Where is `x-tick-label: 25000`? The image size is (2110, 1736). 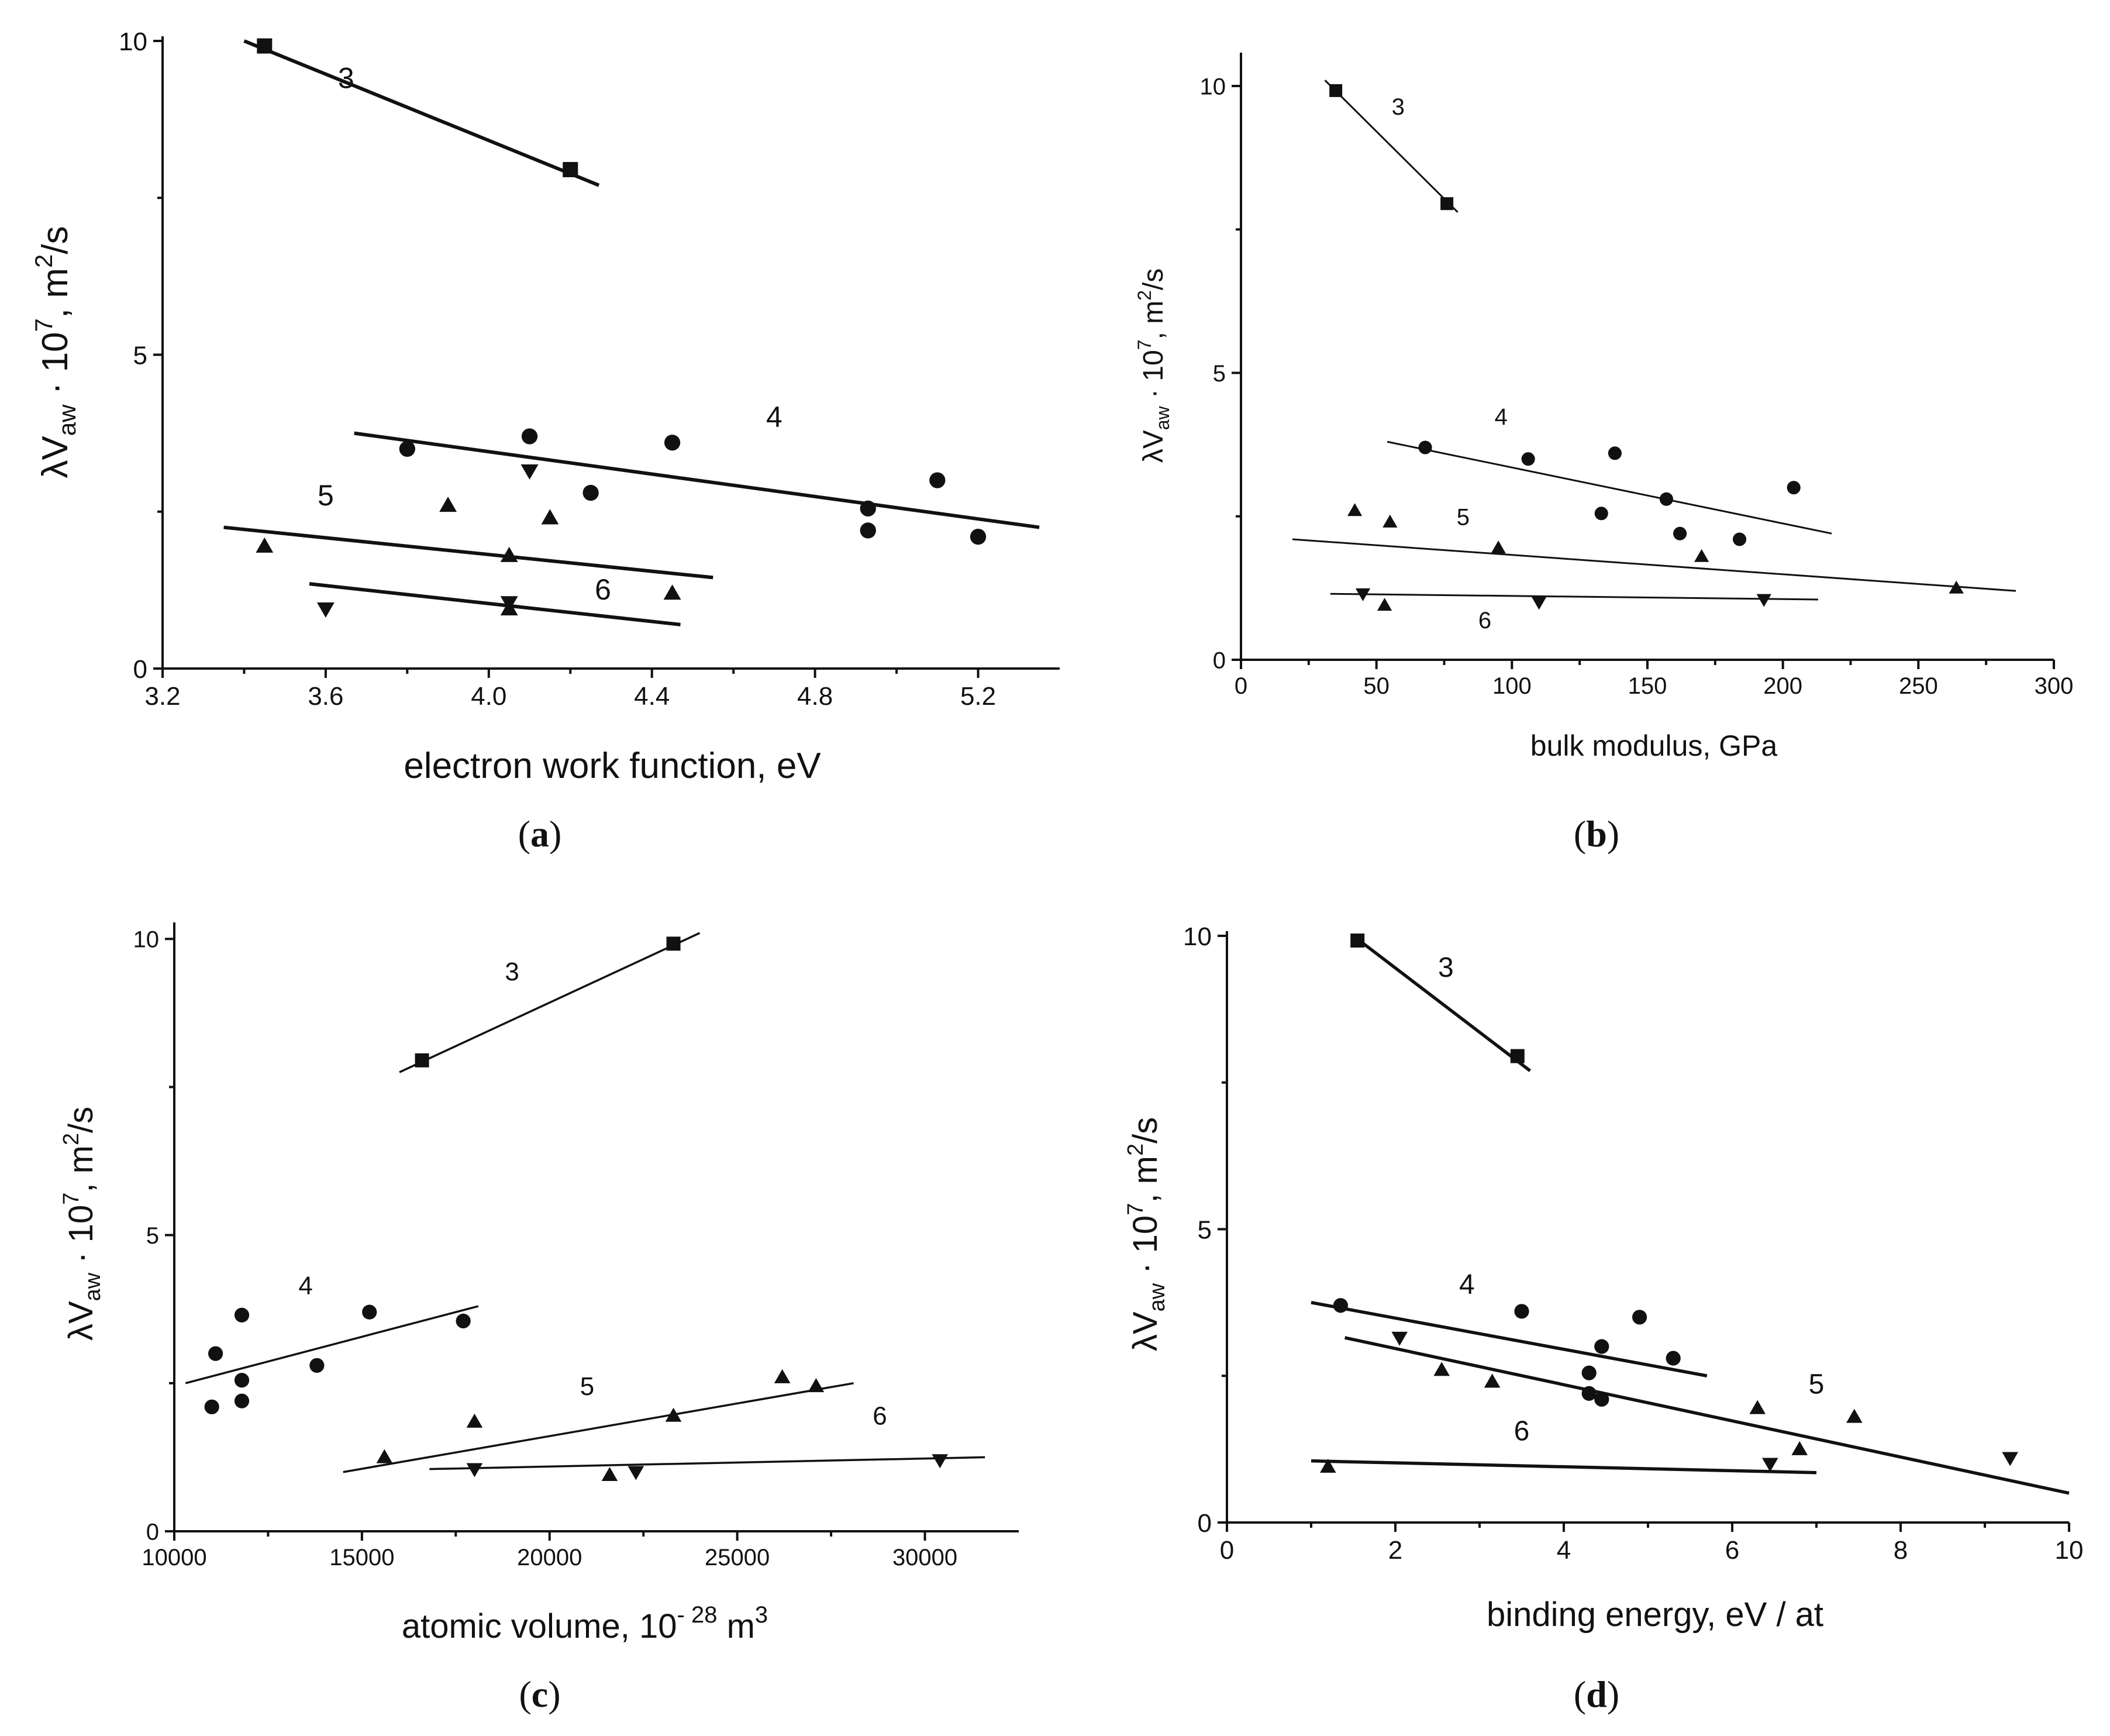 x-tick-label: 25000 is located at coordinates (737, 1557).